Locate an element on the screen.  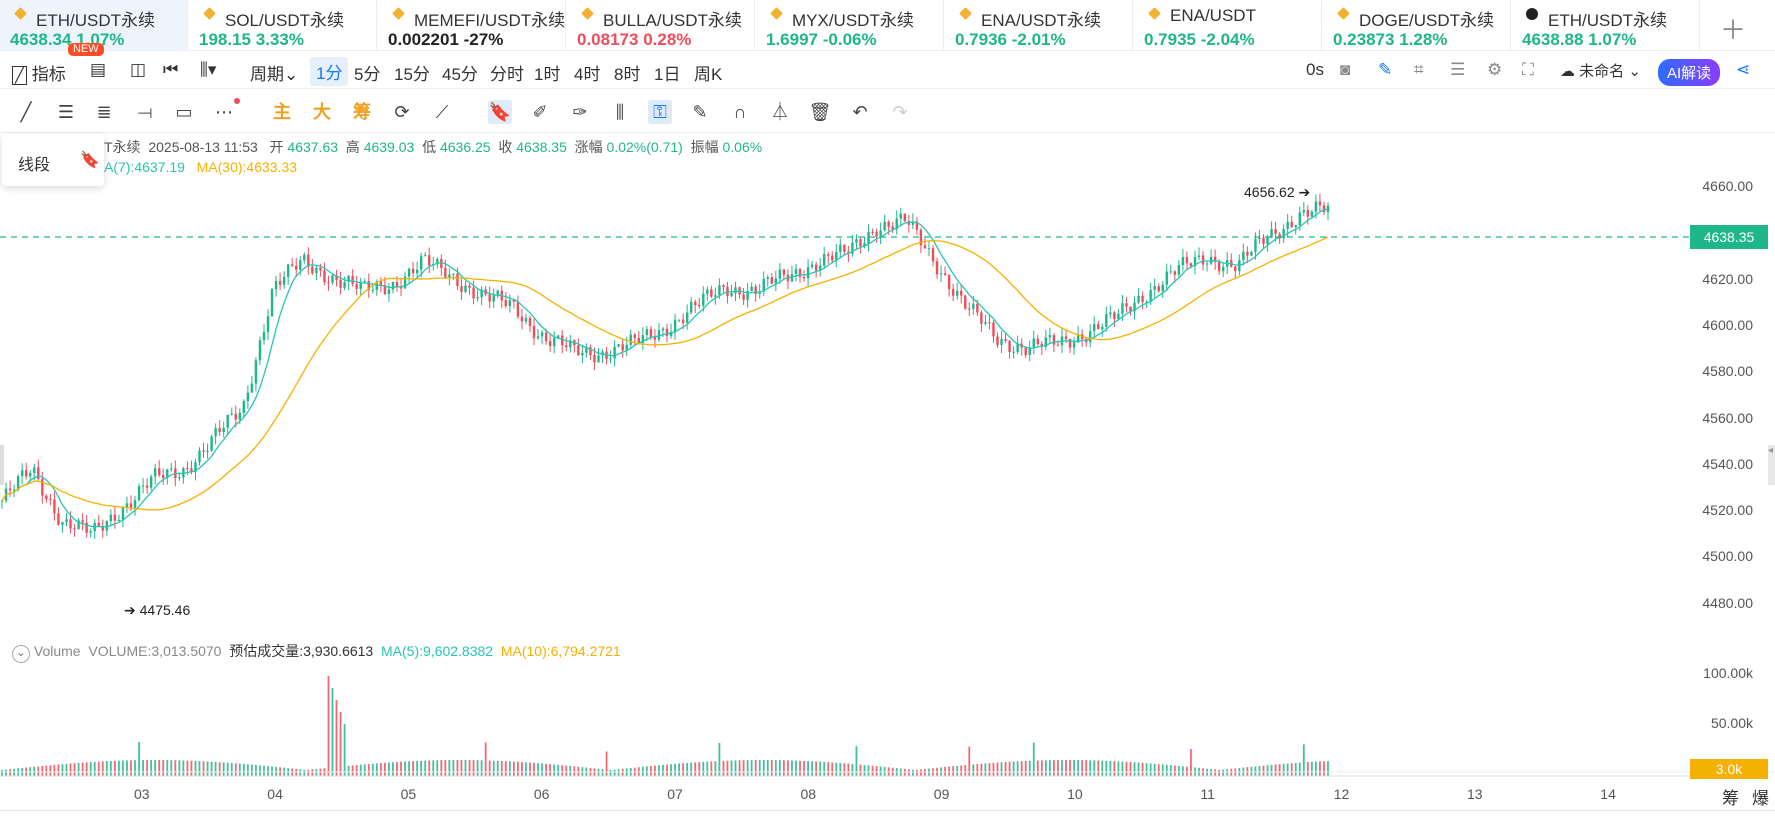
right-panel-handle: ◂ is located at coordinates (1771, 465).